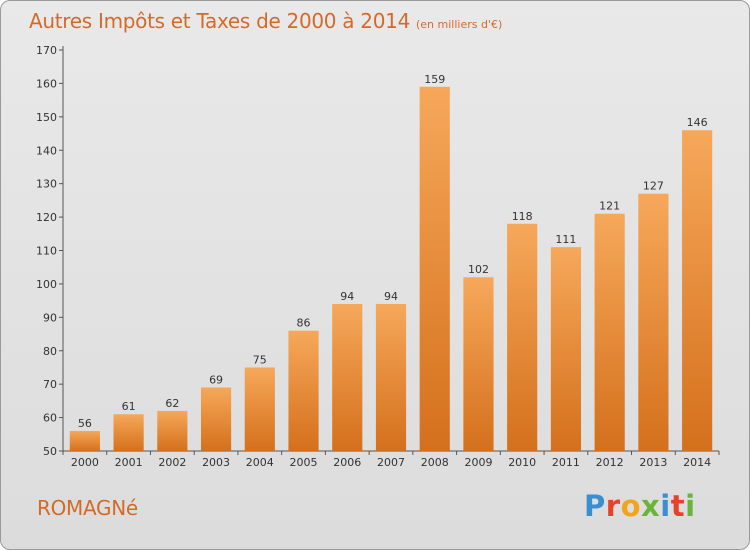 Image resolution: width=750 pixels, height=550 pixels. What do you see at coordinates (565, 239) in the screenshot?
I see `data-label: 111` at bounding box center [565, 239].